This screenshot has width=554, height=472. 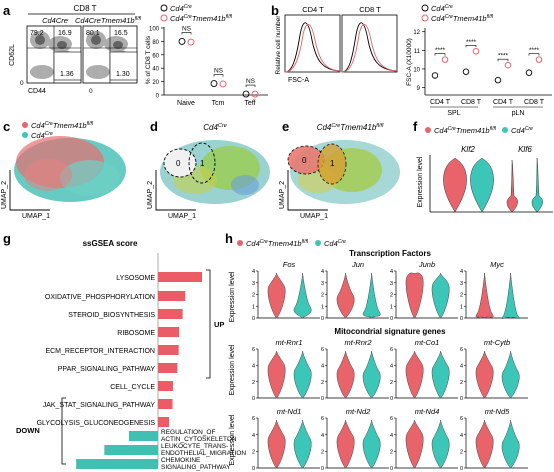 I want to click on e-cluster-1: 1, so click(x=332, y=163).